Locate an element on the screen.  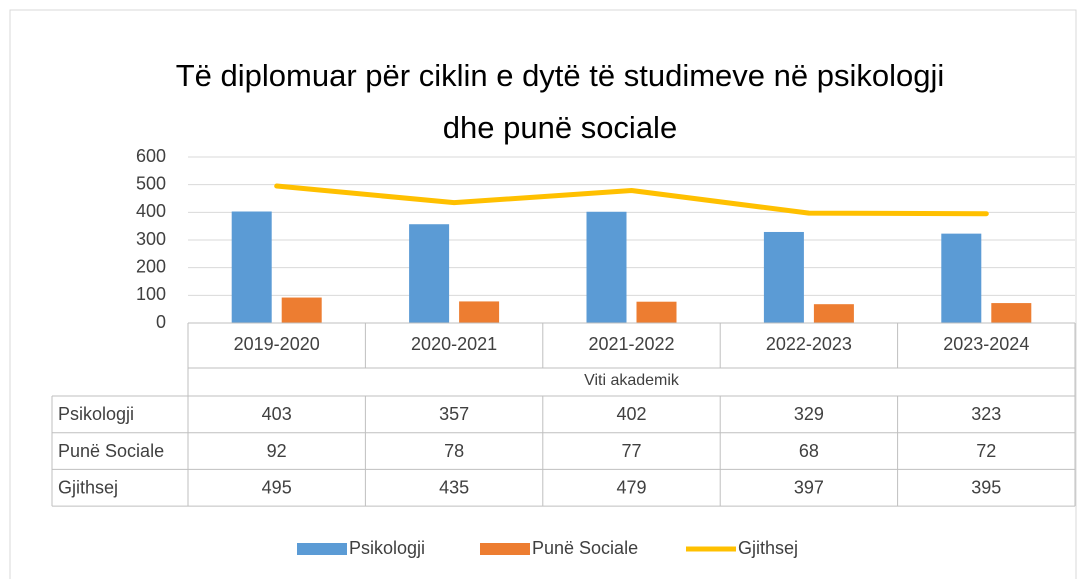
x-tick-label: 2019-2020 is located at coordinates (277, 344).